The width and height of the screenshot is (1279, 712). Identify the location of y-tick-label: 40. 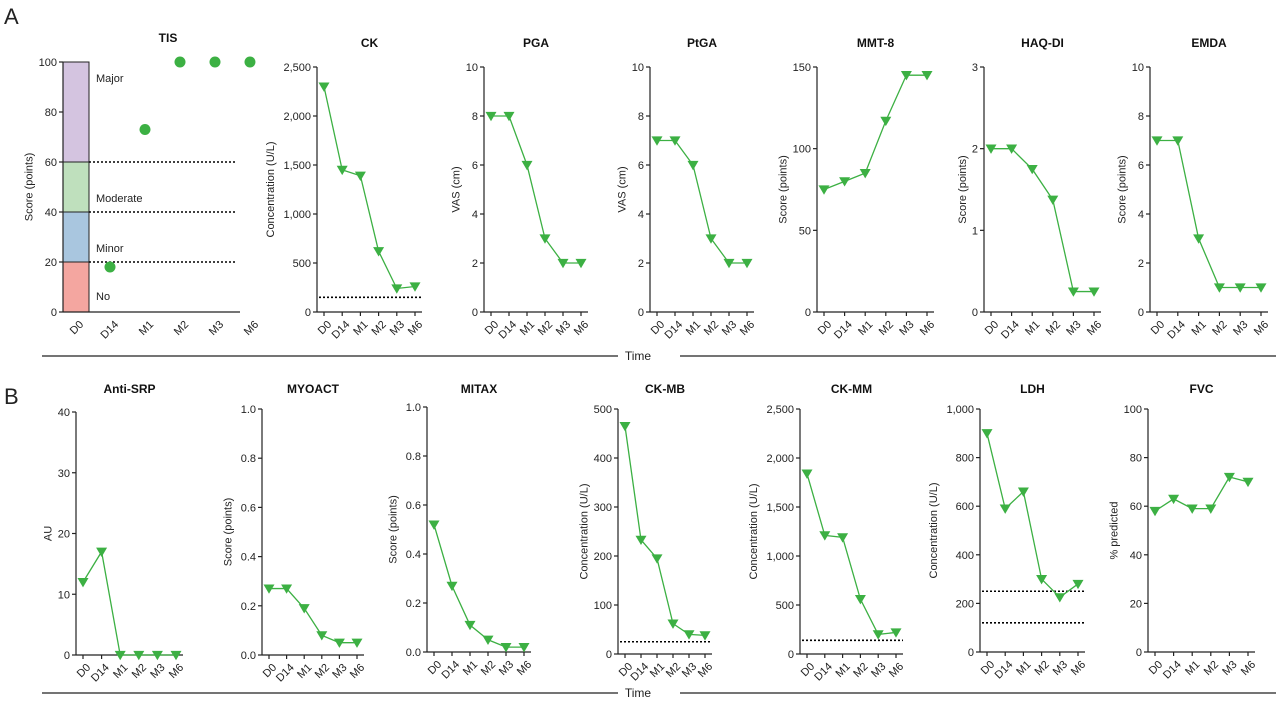
(51, 213).